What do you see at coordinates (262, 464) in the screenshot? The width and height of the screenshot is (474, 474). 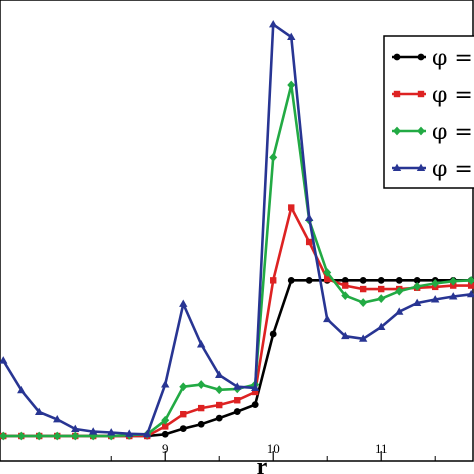 I see `x-axis-label: r` at bounding box center [262, 464].